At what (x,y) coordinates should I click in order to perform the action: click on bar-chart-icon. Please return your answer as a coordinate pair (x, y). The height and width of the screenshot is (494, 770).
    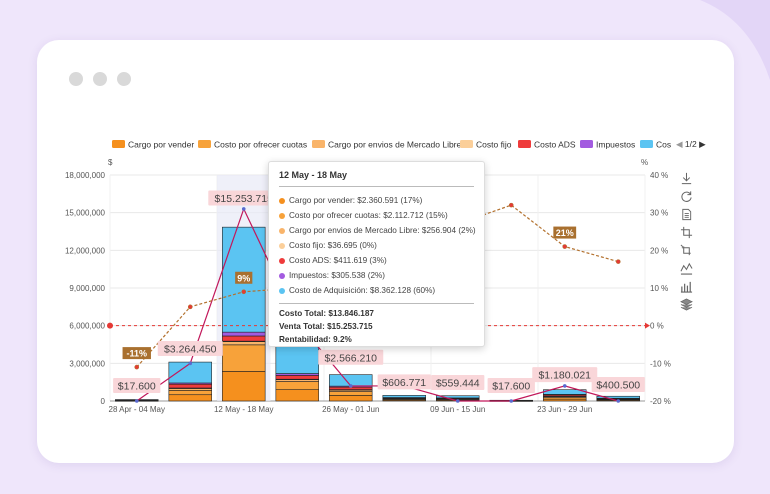
    Looking at the image, I should click on (686, 286).